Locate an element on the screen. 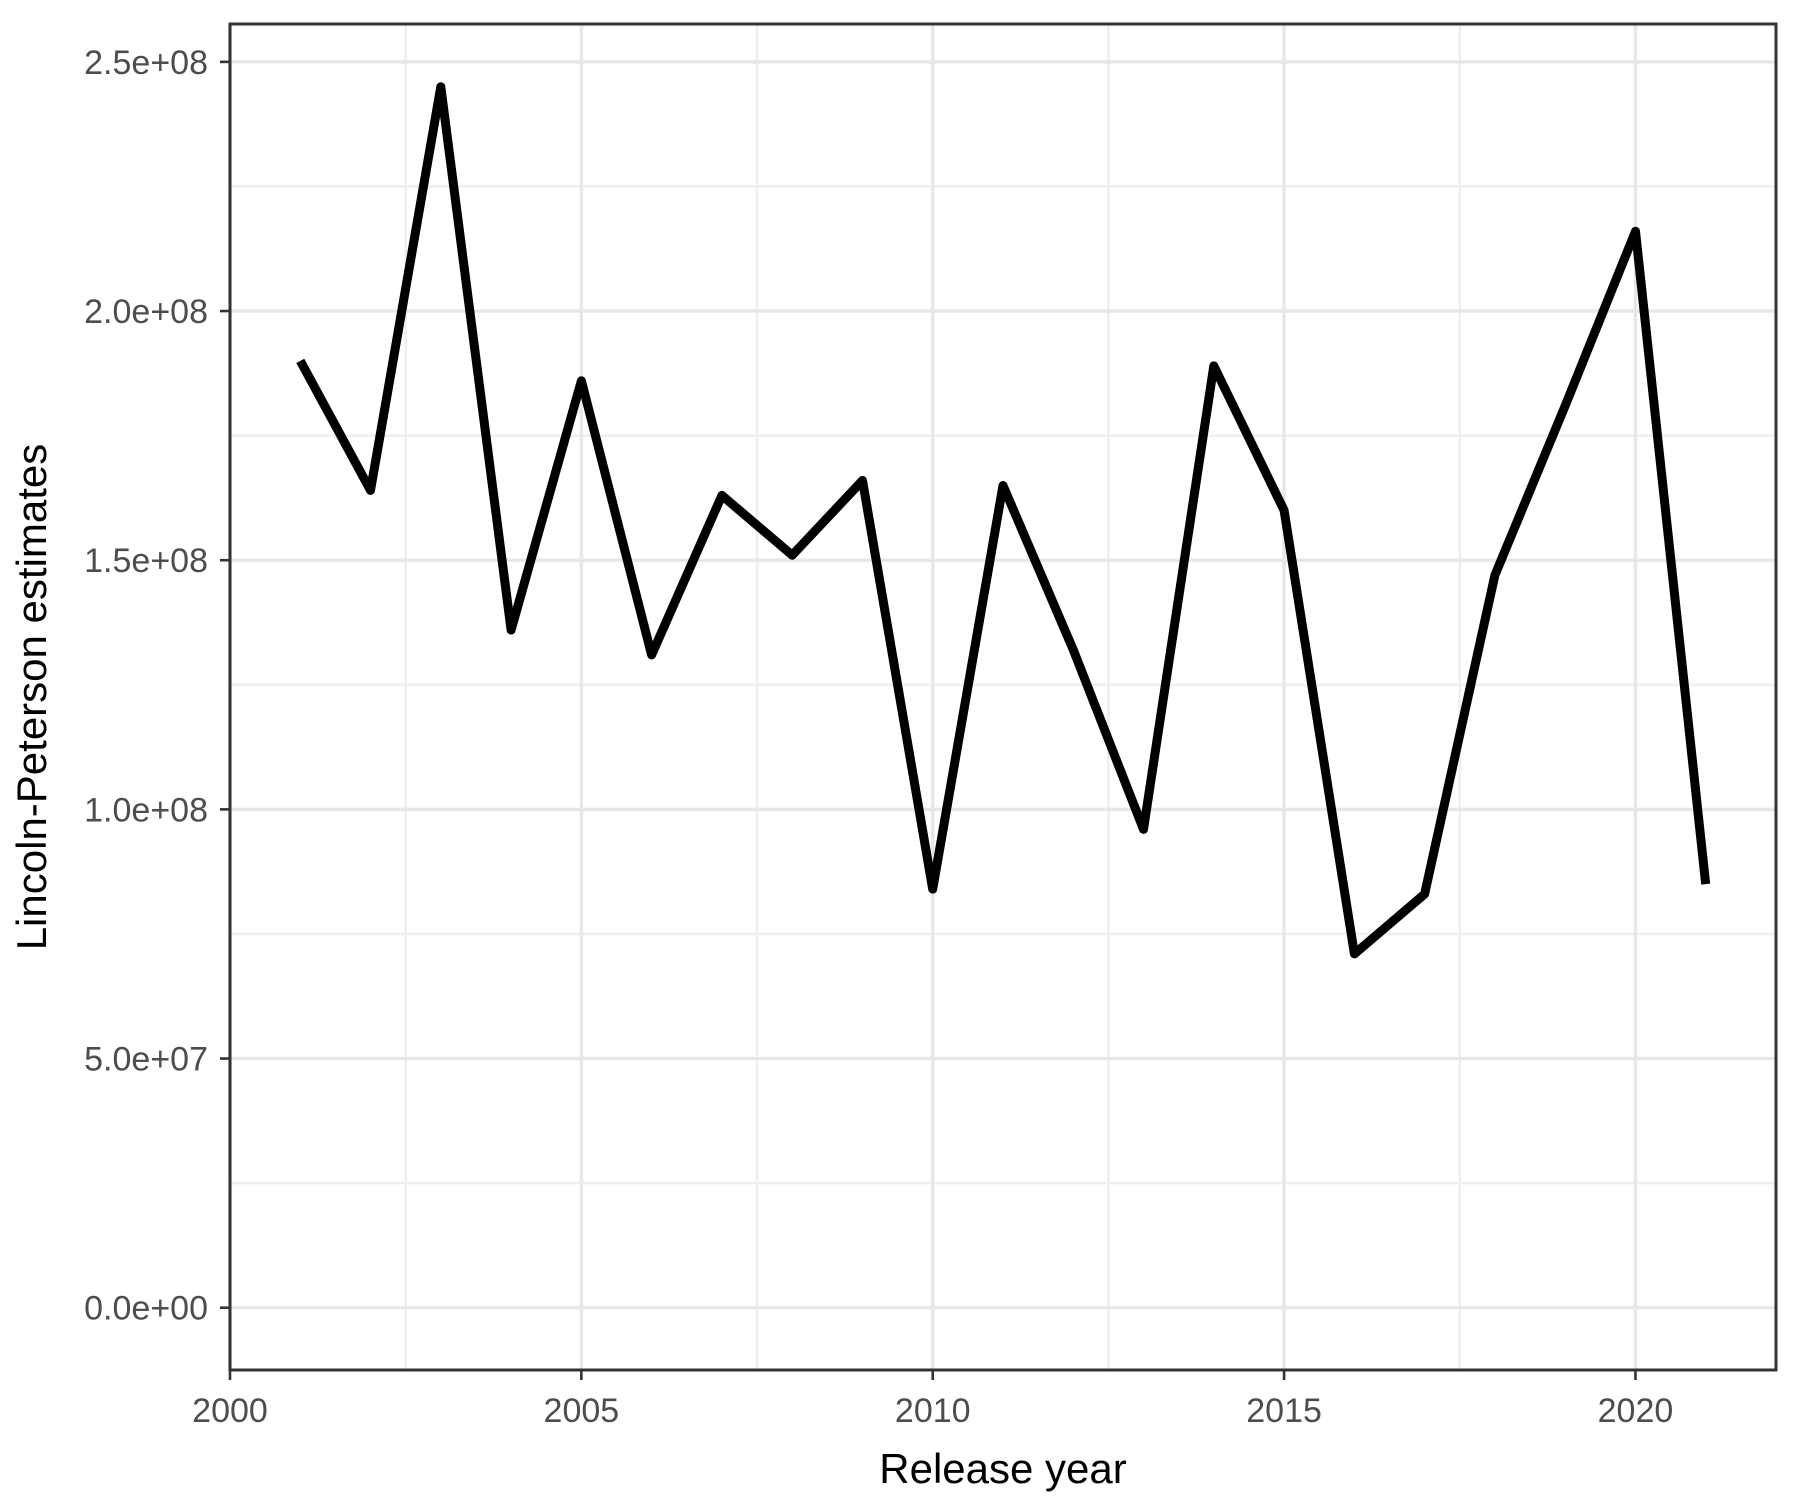 Image resolution: width=1800 pixels, height=1500 pixels. y-axis-tick-label: 5.0e+07 is located at coordinates (146, 1060).